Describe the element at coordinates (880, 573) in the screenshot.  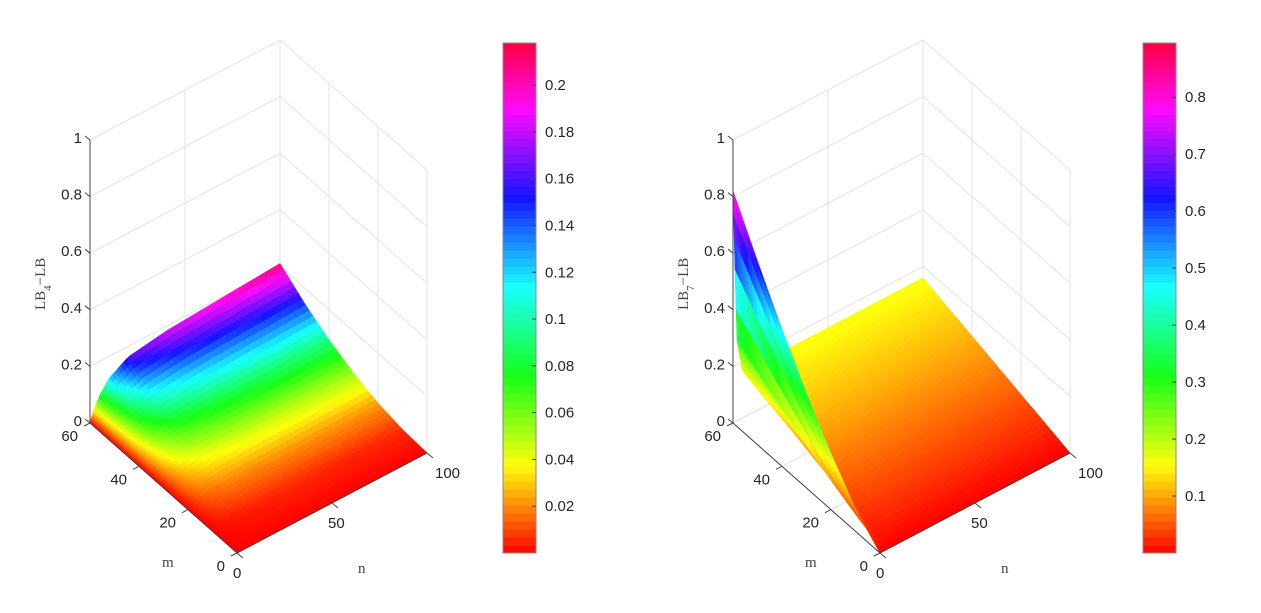
I see `n-tick-label: 0` at that location.